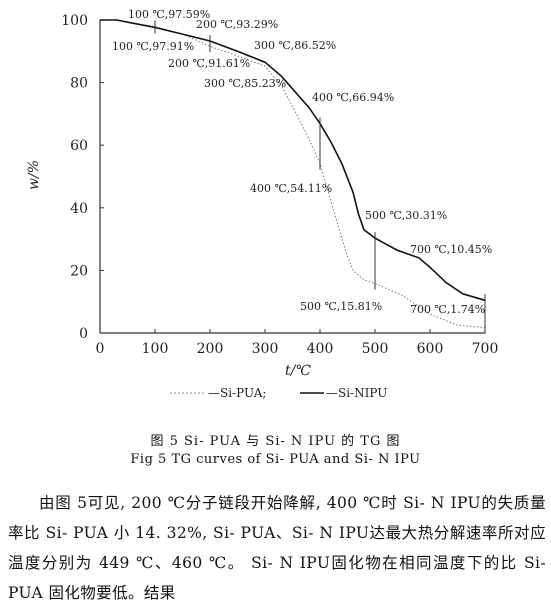  Describe the element at coordinates (83, 334) in the screenshot. I see `y-tick-label: 0` at that location.